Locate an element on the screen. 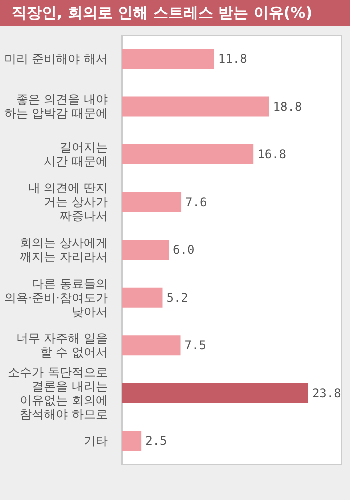  data-label: 23.8 is located at coordinates (327, 393).